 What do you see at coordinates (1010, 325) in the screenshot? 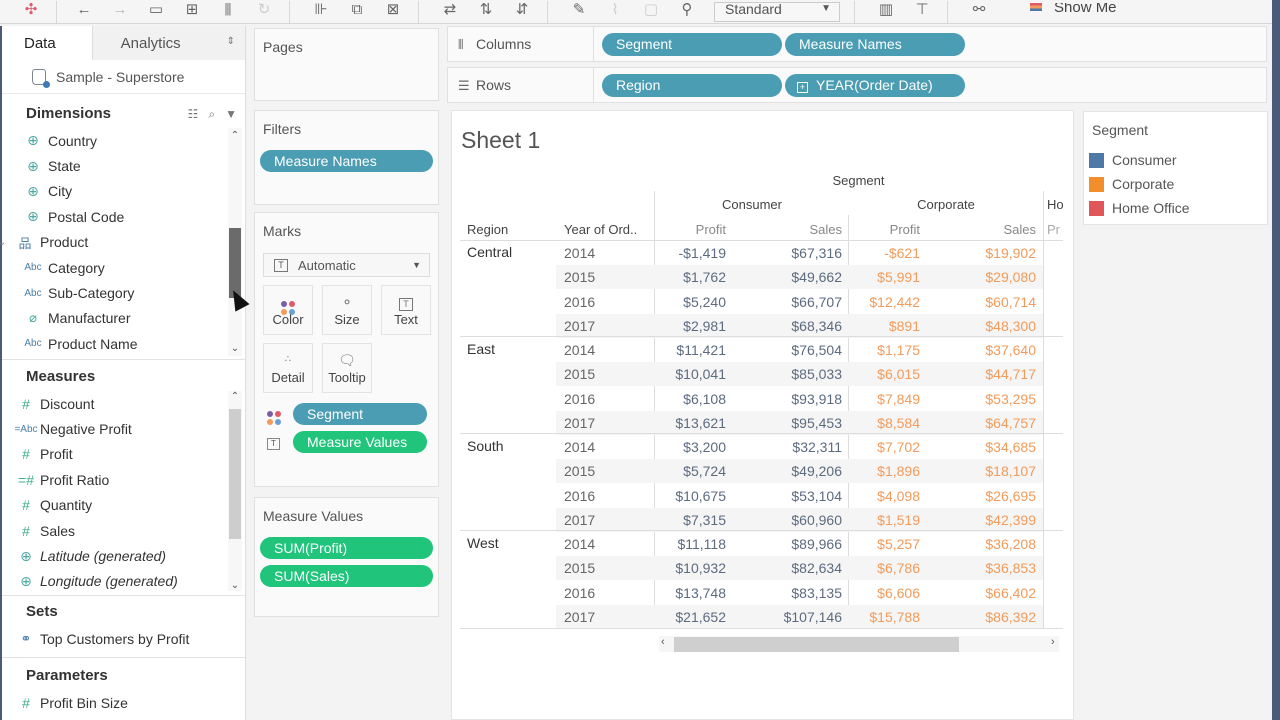
I see `corporate-sales-cell: $48,300` at bounding box center [1010, 325].